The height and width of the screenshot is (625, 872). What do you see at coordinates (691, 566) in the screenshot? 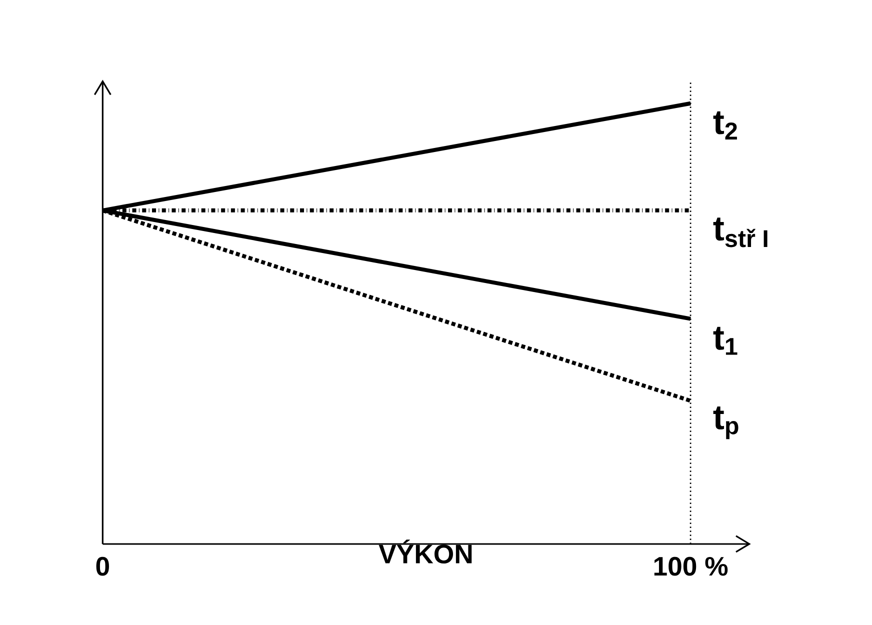
I see `x-tick-label: 100 %` at bounding box center [691, 566].